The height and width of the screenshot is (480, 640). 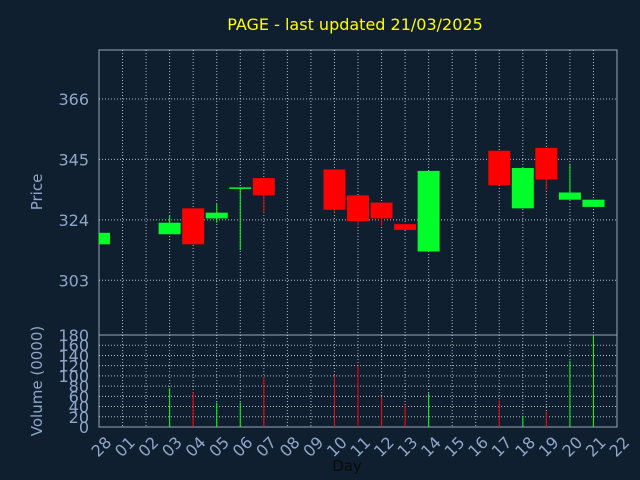 I want to click on volume-tick-label: 60, so click(x=79, y=396).